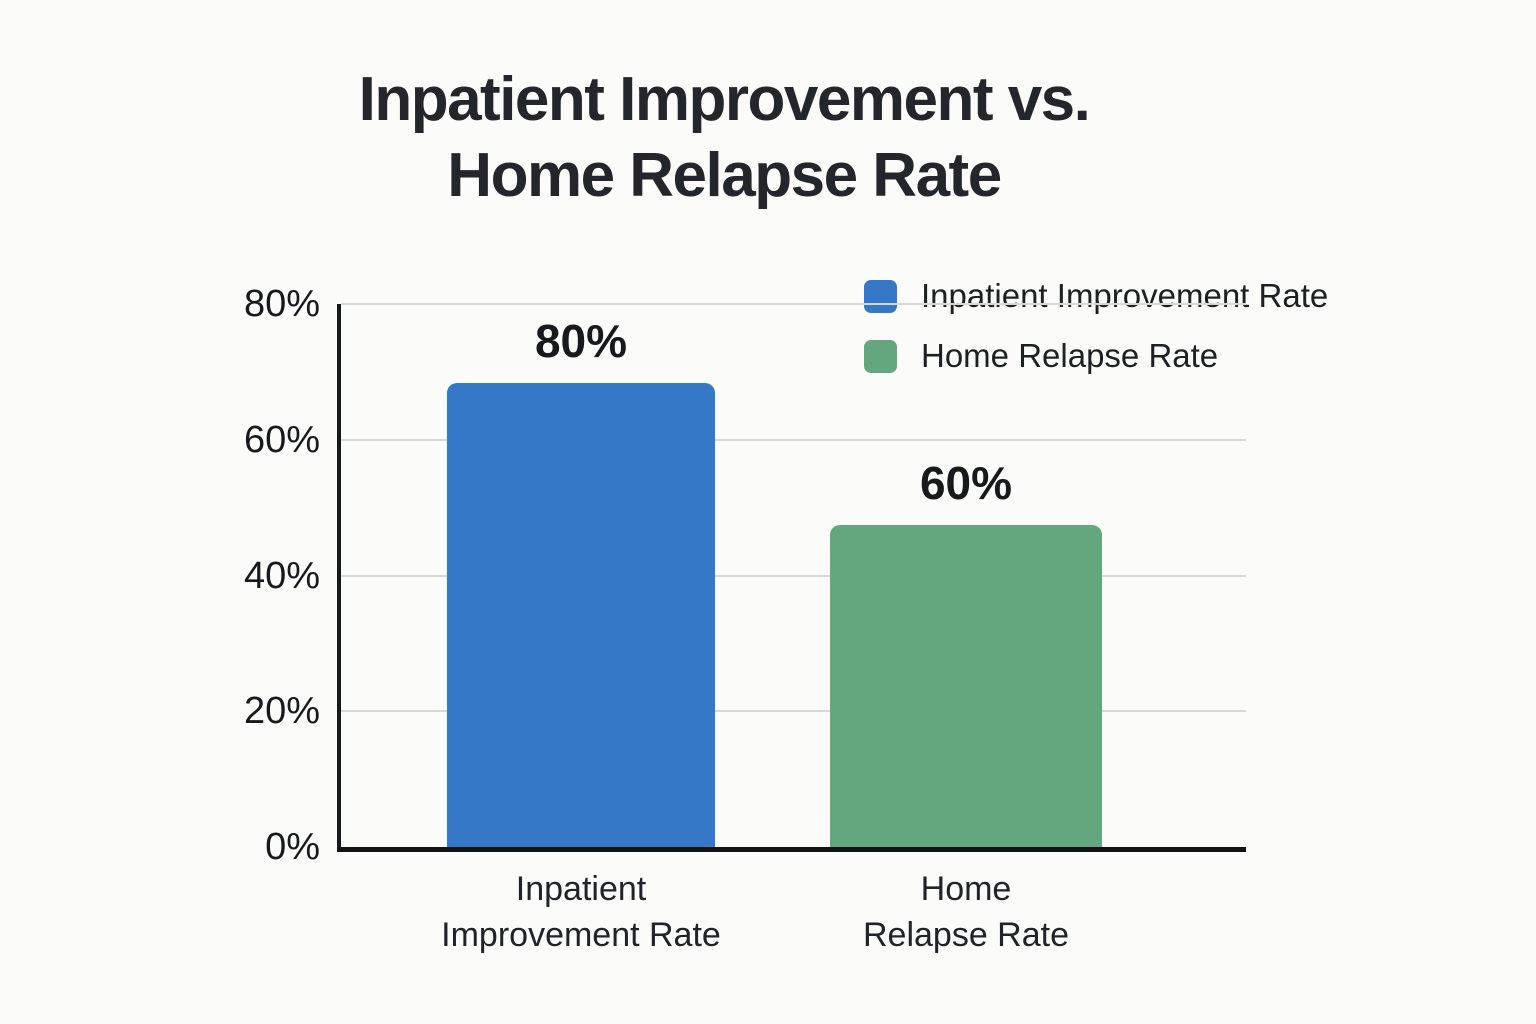 This screenshot has height=1024, width=1536. I want to click on bar-value-label-home: 60%, so click(966, 483).